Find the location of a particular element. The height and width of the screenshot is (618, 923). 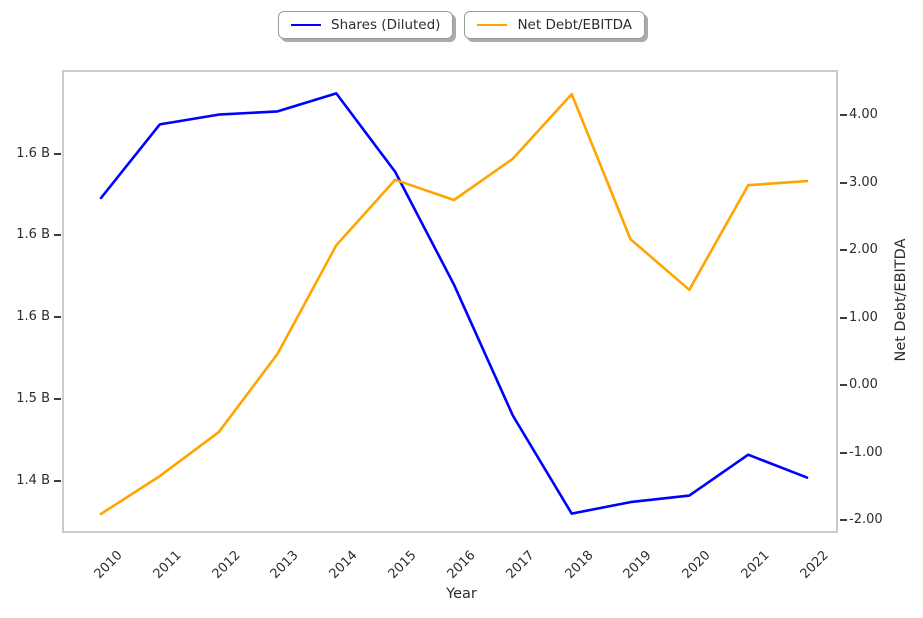

left-y-tick-label: 1.5 B is located at coordinates (33, 398).